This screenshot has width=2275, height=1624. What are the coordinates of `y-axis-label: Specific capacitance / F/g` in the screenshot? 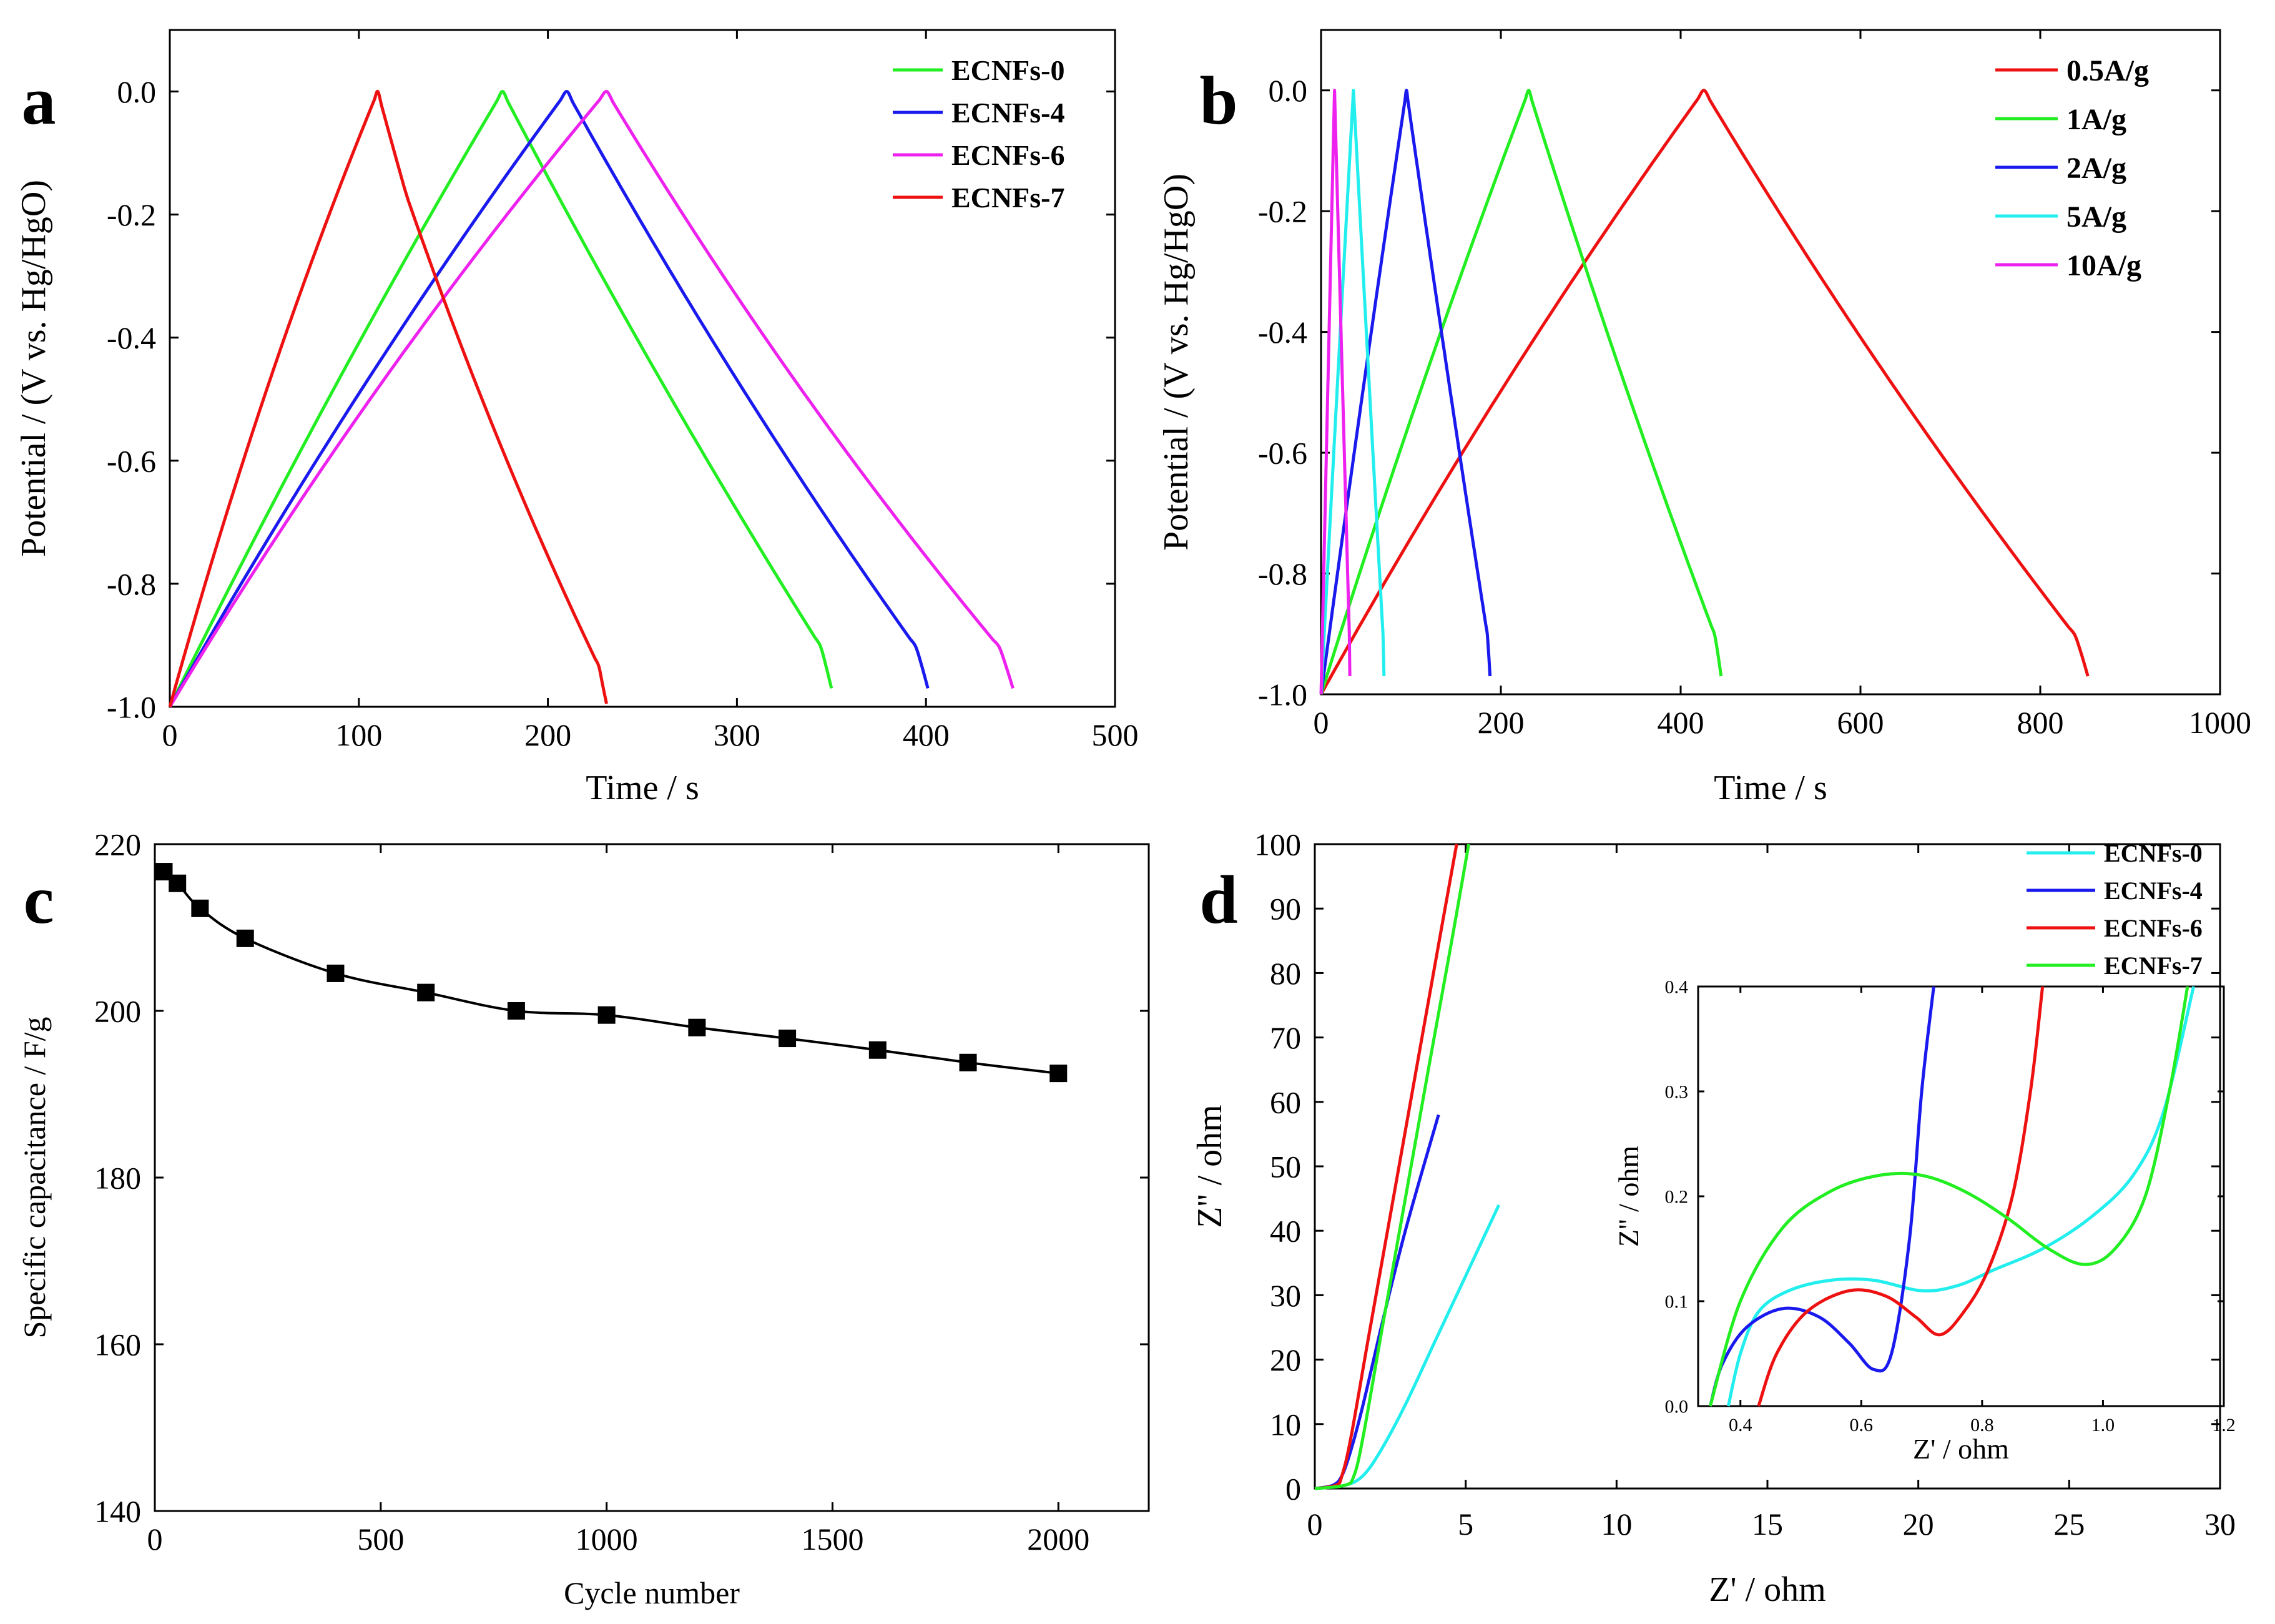 It's located at (34, 1177).